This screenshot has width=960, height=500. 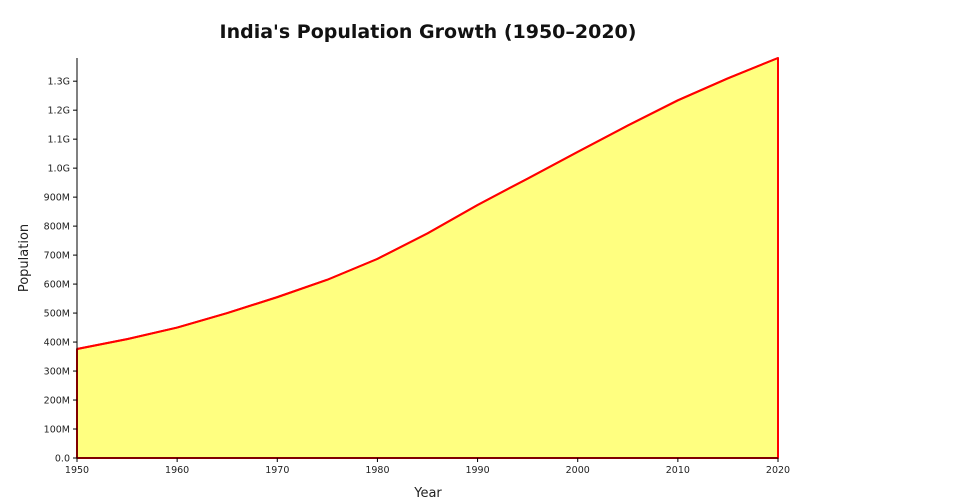 What do you see at coordinates (77, 470) in the screenshot?
I see `x-tick-label: 1950` at bounding box center [77, 470].